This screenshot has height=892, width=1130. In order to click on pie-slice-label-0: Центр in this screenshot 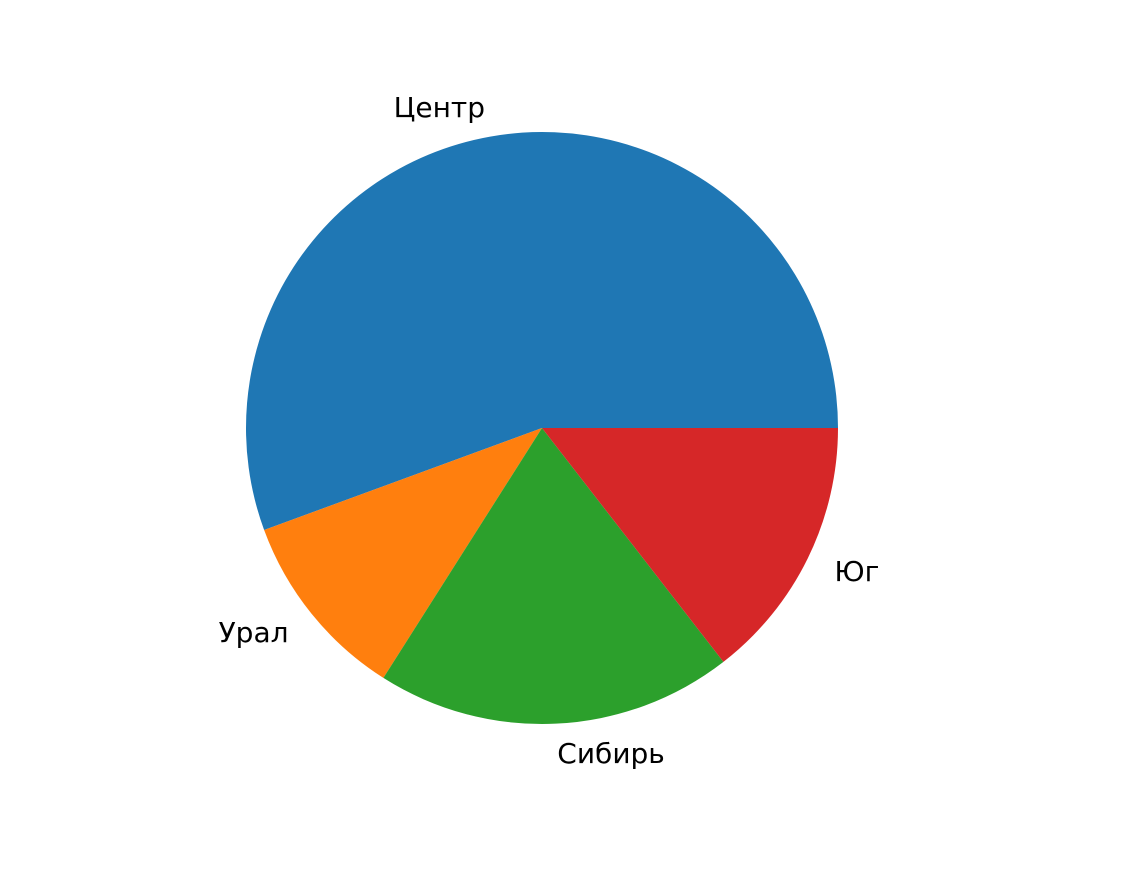, I will do `click(439, 107)`.